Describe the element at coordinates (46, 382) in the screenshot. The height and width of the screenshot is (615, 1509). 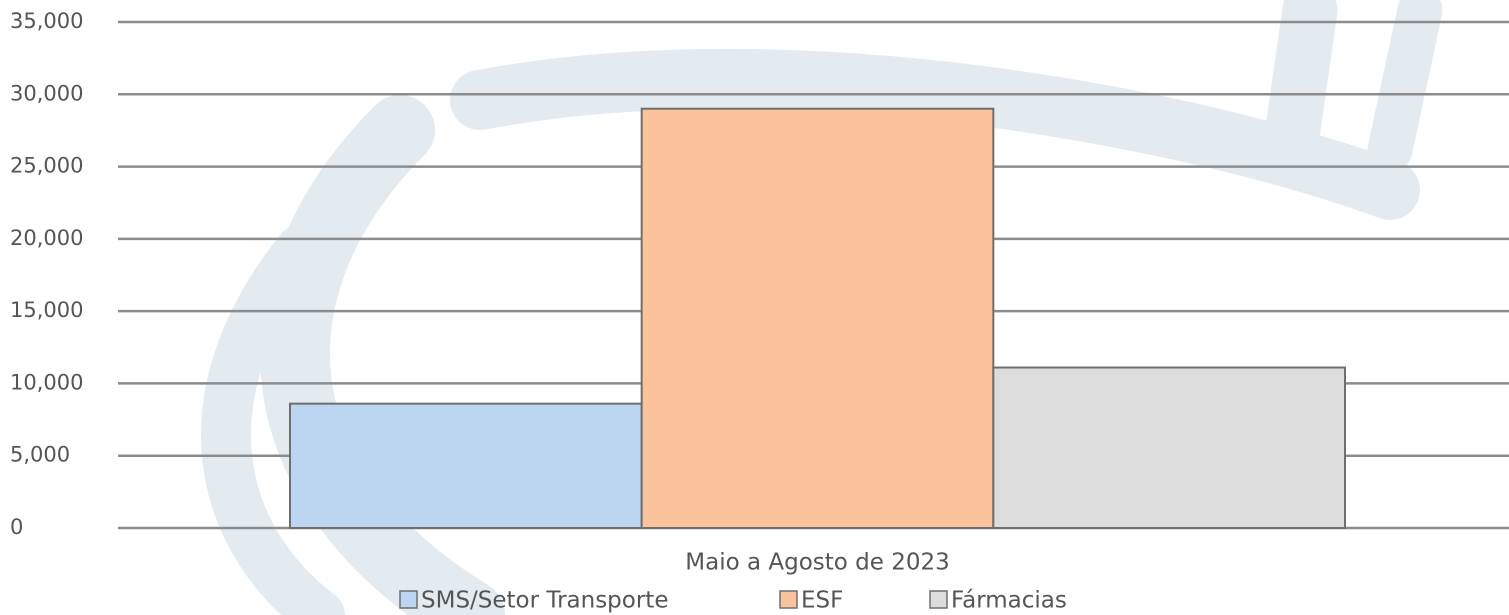
I see `y-tick-label: 10,000` at that location.